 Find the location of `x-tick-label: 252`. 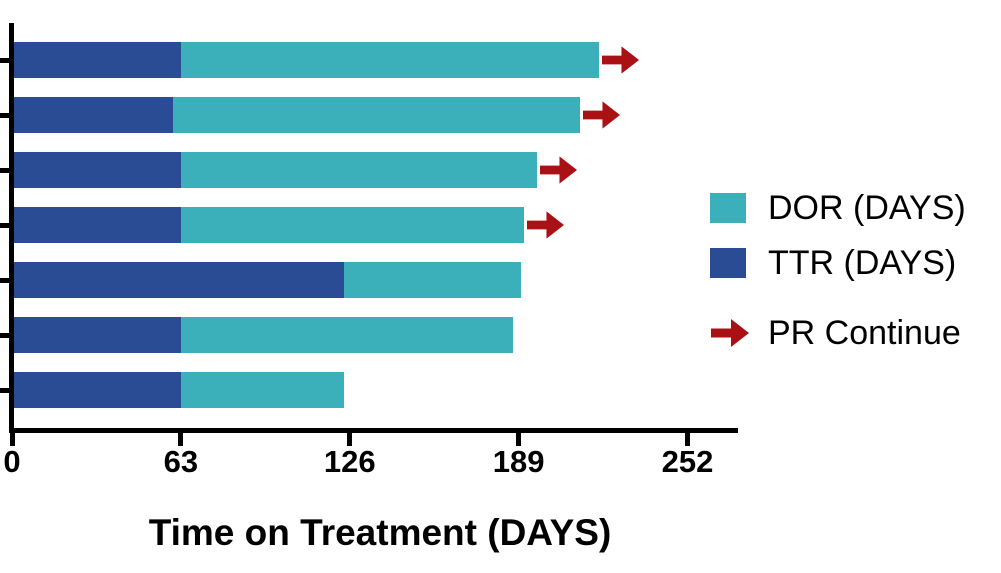

x-tick-label: 252 is located at coordinates (687, 461).